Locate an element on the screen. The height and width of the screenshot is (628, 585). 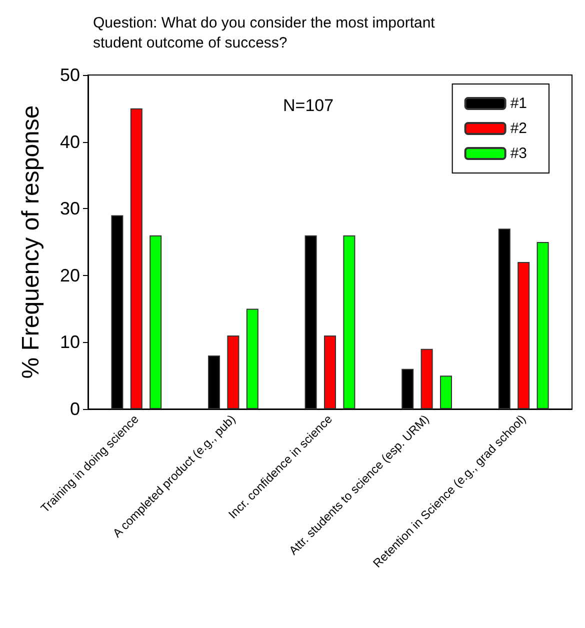
y-tick-label: 10 is located at coordinates (70, 342).